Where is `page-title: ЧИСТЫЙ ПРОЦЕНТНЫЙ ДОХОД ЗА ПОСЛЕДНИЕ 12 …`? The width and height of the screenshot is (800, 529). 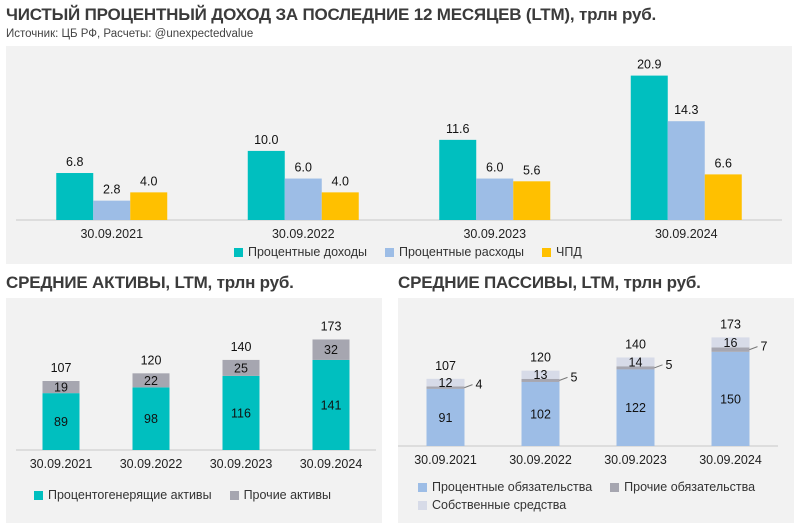 page-title: ЧИСТЫЙ ПРОЦЕНТНЫЙ ДОХОД ЗА ПОСЛЕДНИЕ 12 … is located at coordinates (331, 14).